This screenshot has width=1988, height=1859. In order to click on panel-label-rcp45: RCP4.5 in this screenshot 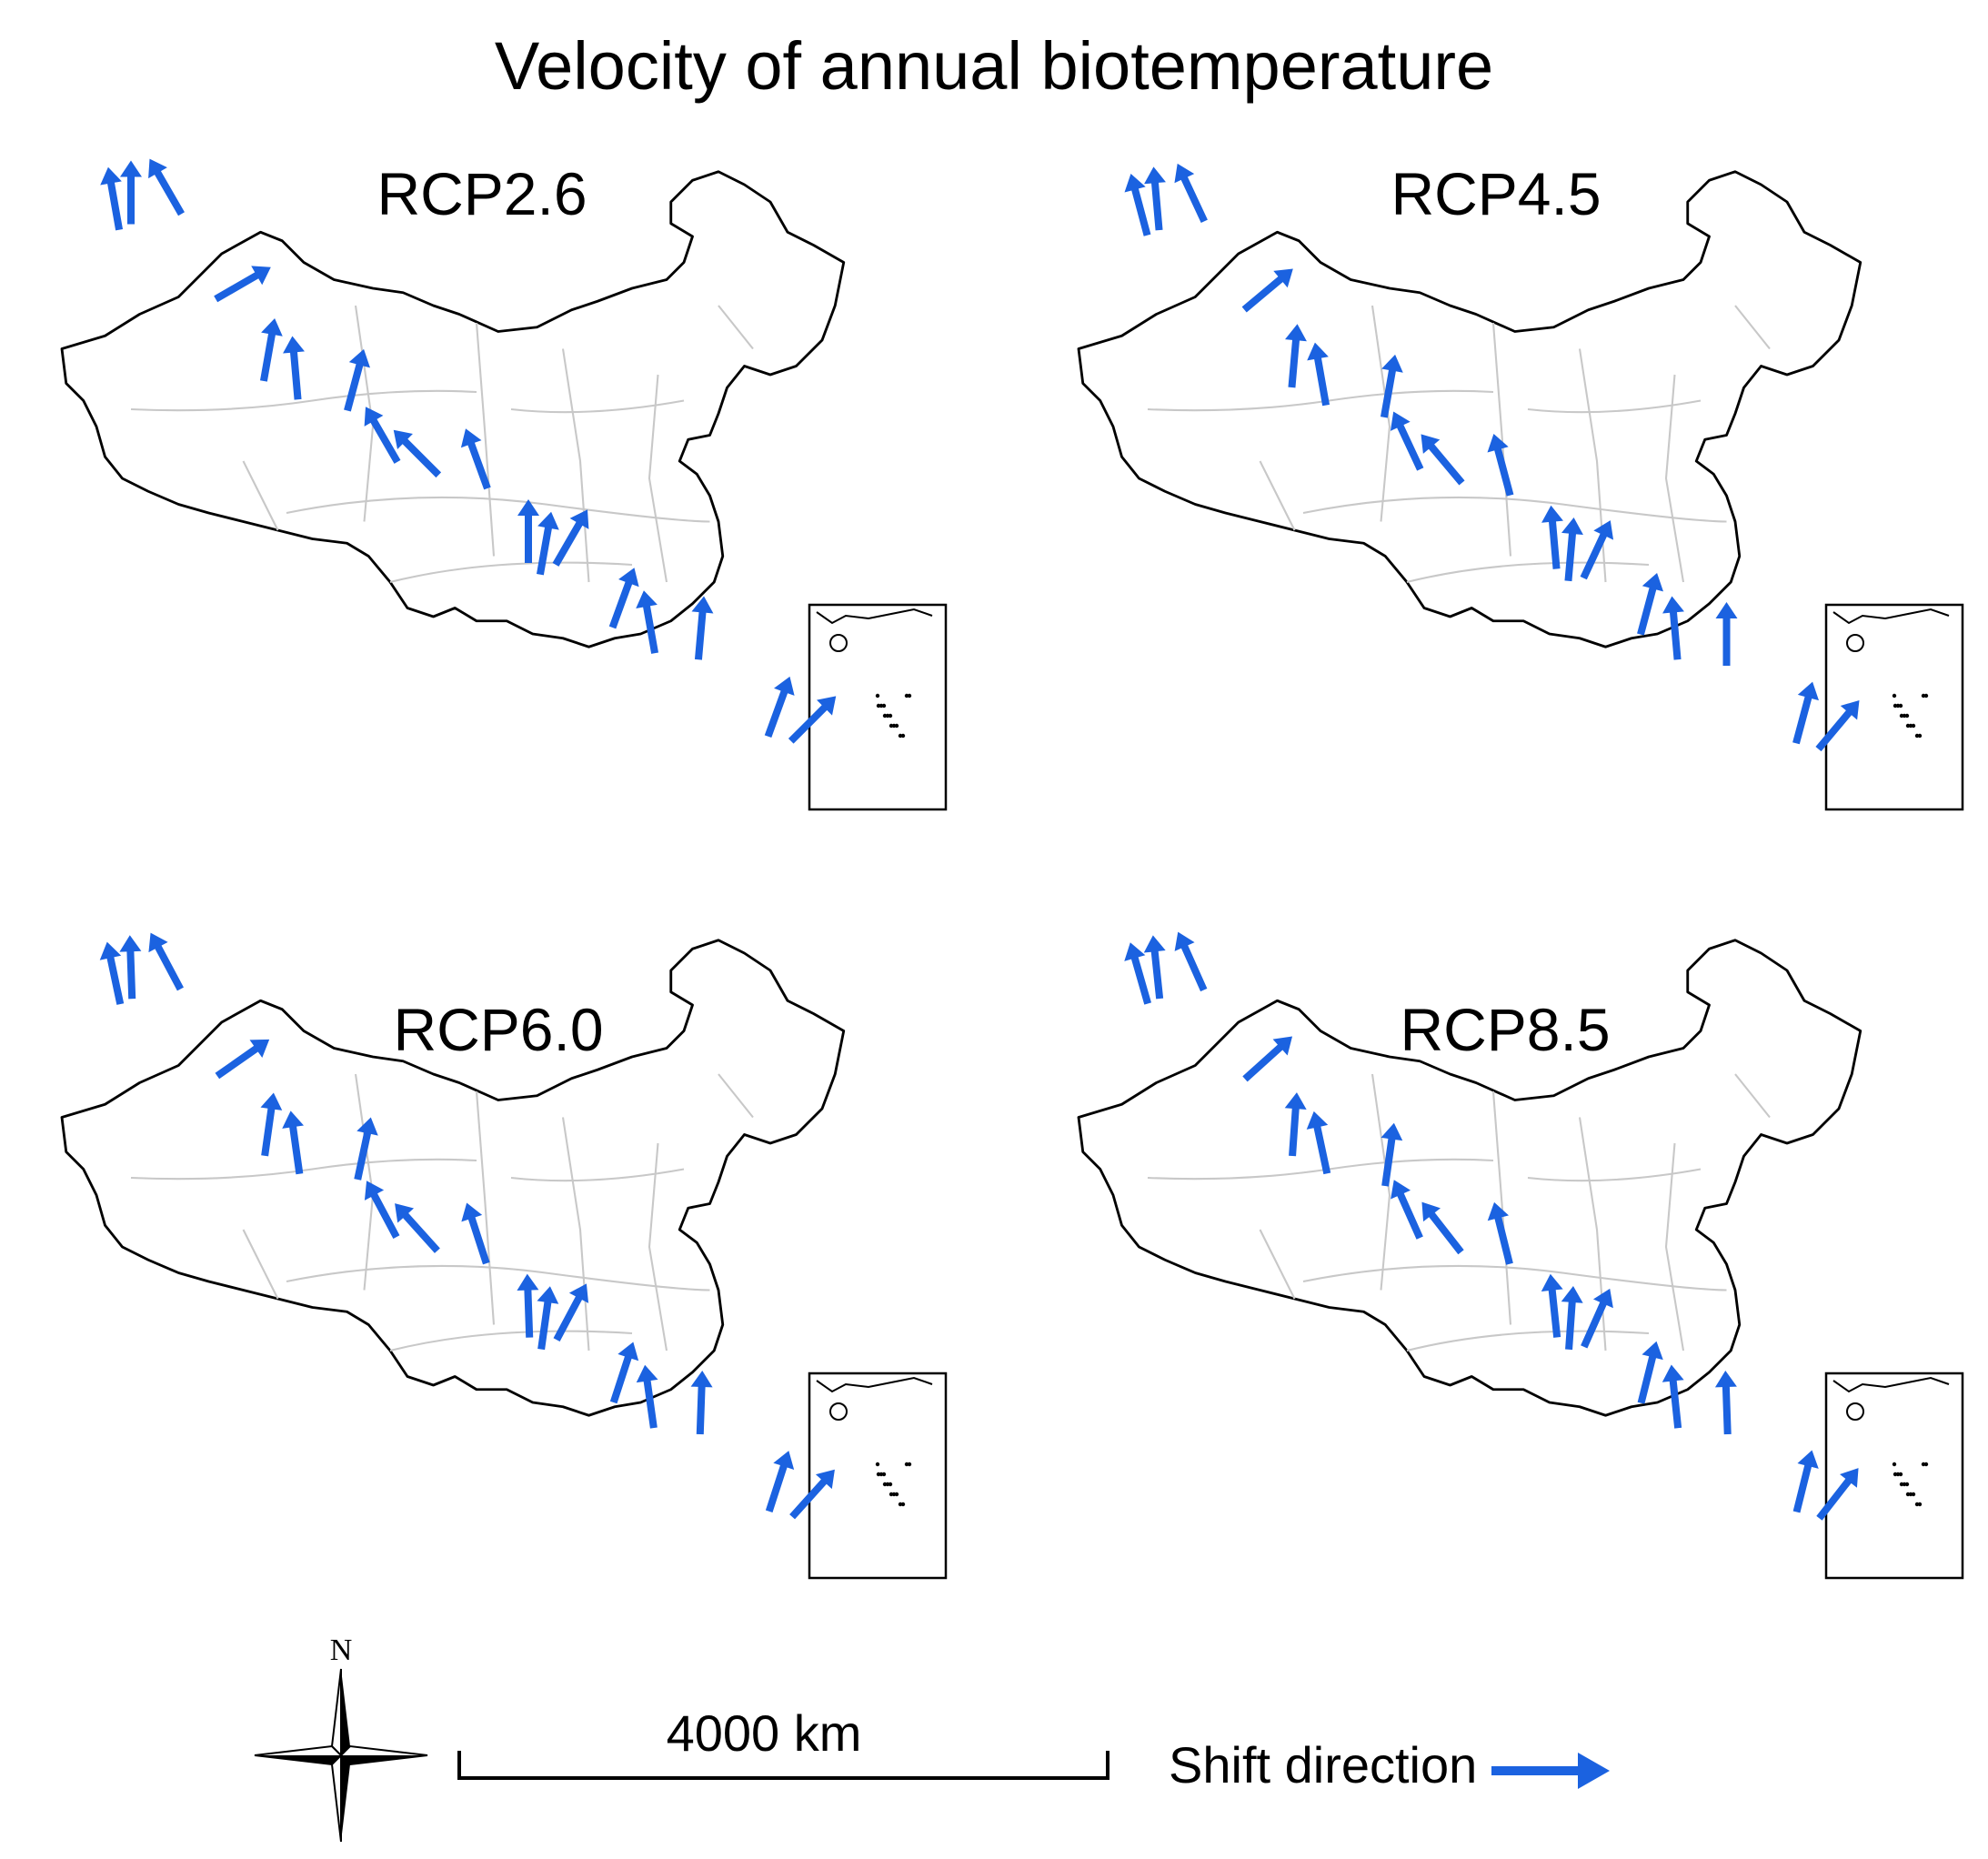, I will do `click(1496, 194)`.